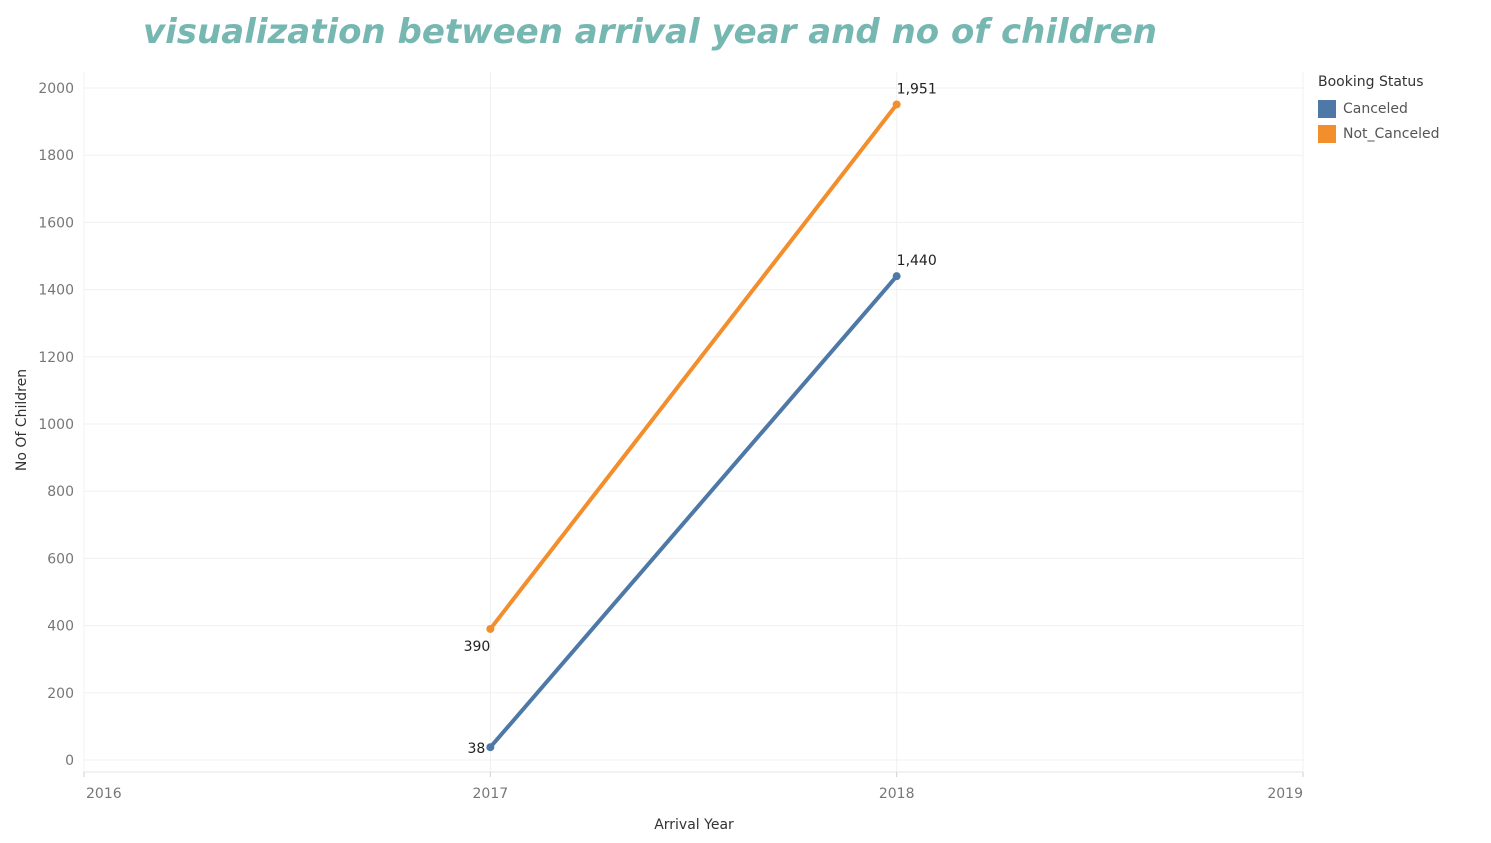 The width and height of the screenshot is (1491, 843). I want to click on legend-swatch-canceled, so click(1327, 108).